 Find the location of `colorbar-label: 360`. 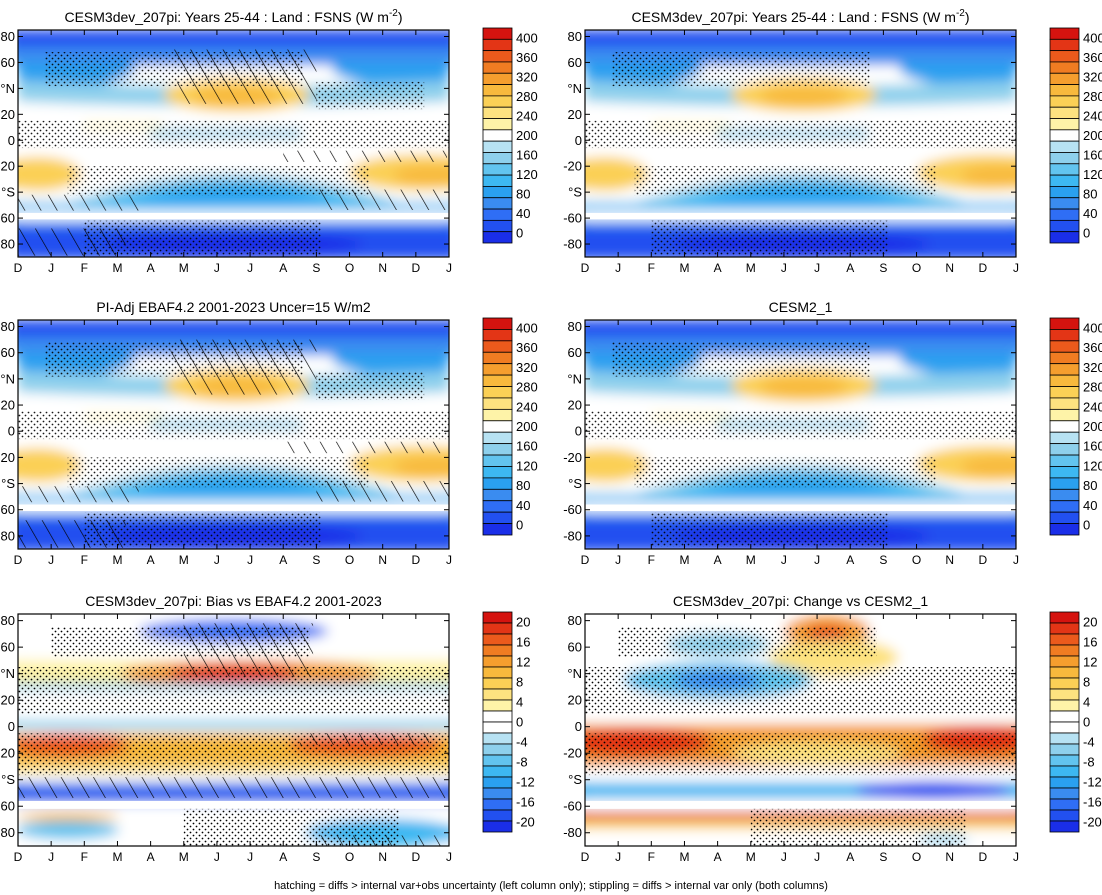

colorbar-label: 360 is located at coordinates (1092, 57).